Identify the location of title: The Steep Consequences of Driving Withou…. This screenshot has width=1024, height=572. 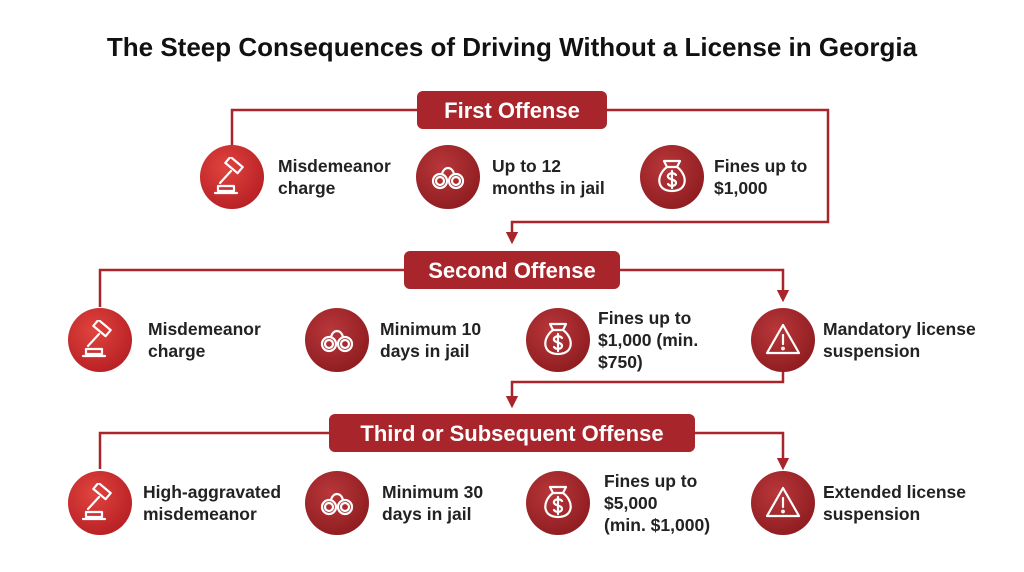
(512, 47).